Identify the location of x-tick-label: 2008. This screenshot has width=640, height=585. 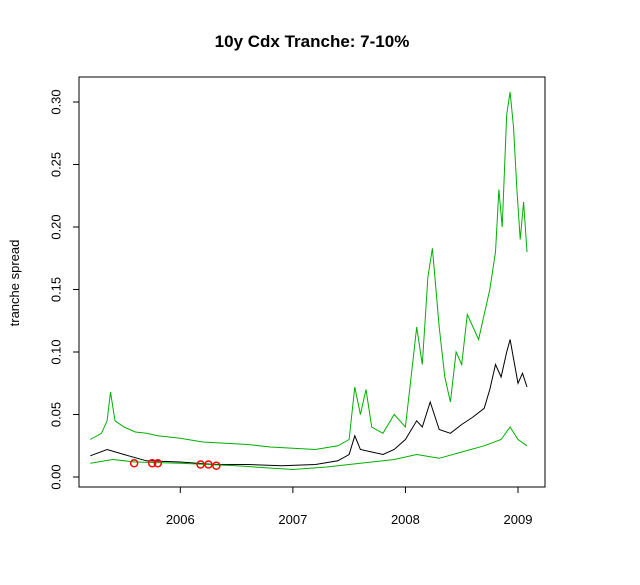
(405, 519).